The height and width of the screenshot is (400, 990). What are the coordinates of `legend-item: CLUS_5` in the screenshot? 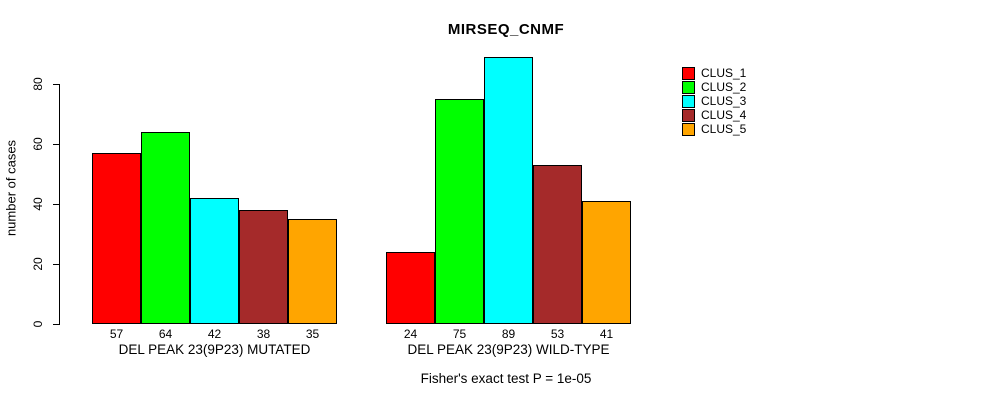 It's located at (714, 129).